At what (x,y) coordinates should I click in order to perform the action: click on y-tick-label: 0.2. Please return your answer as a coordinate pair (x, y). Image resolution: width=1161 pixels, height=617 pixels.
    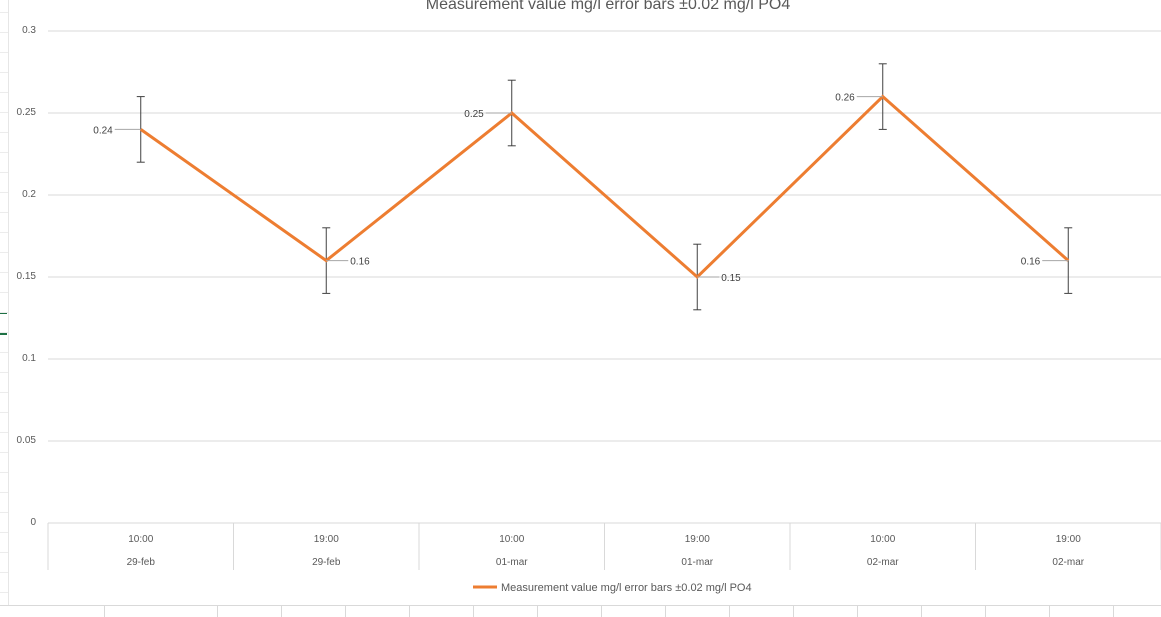
    Looking at the image, I should click on (29, 194).